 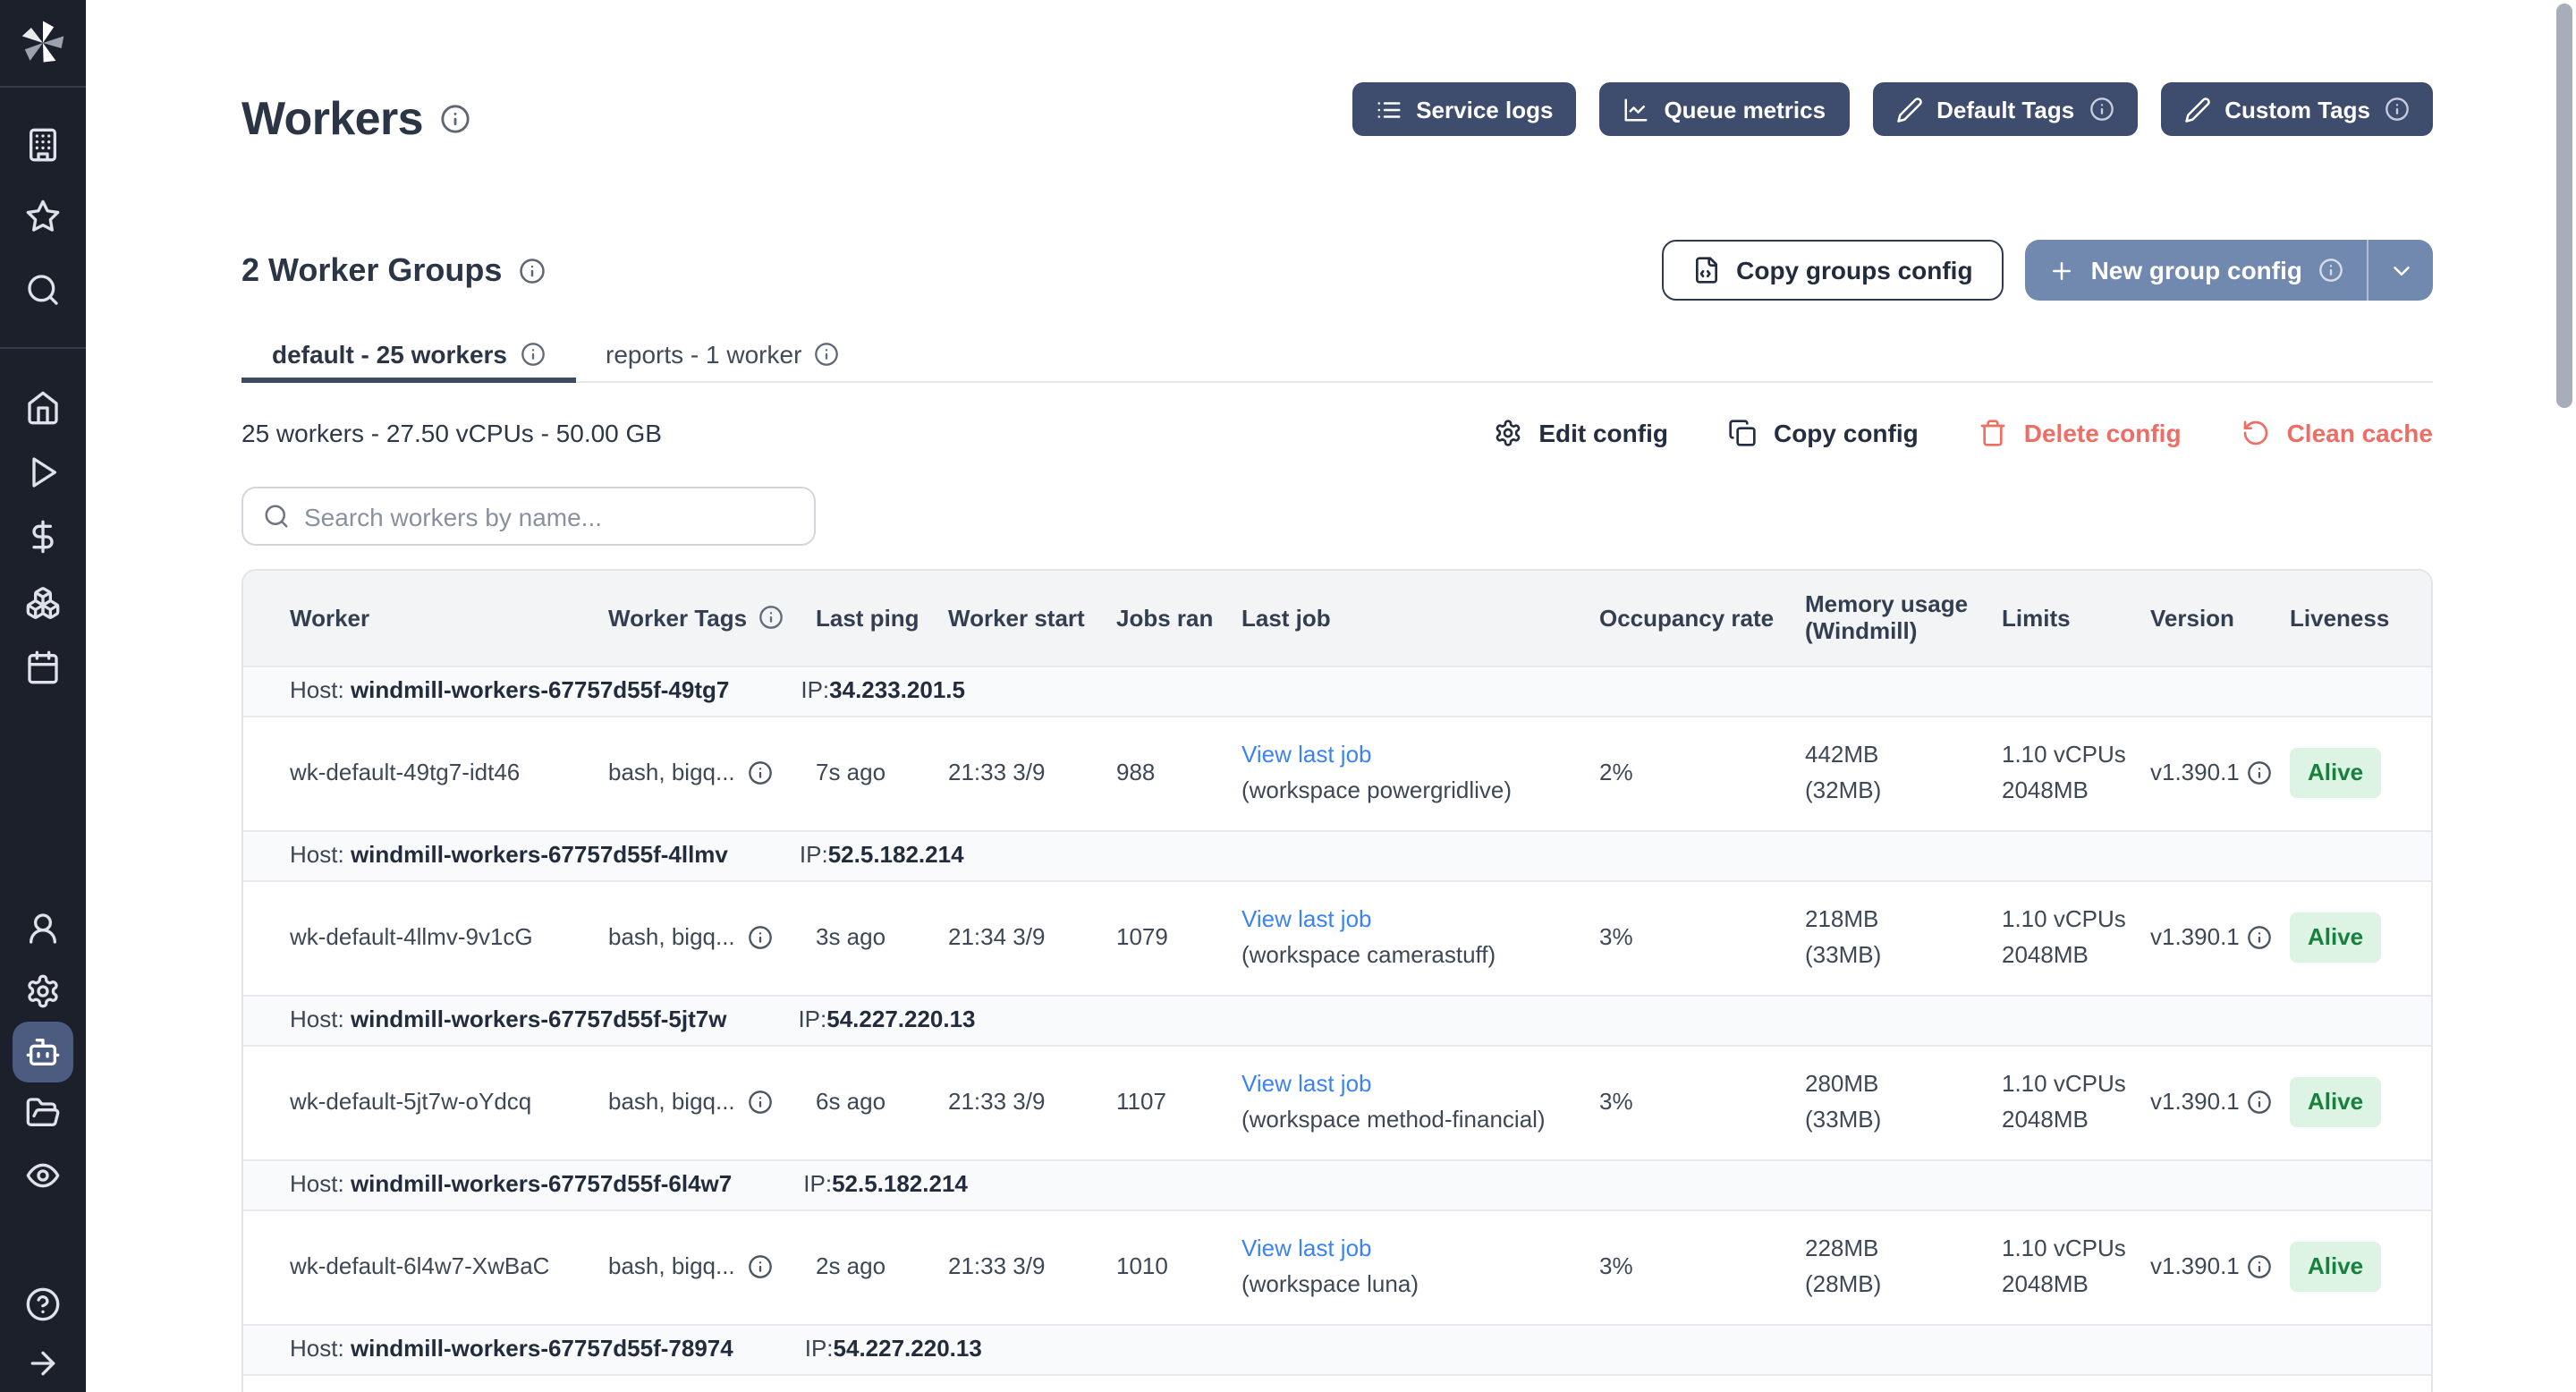 What do you see at coordinates (420, 1265) in the screenshot?
I see `worker-name-cell: wk-default-6l4w7-XwBaC` at bounding box center [420, 1265].